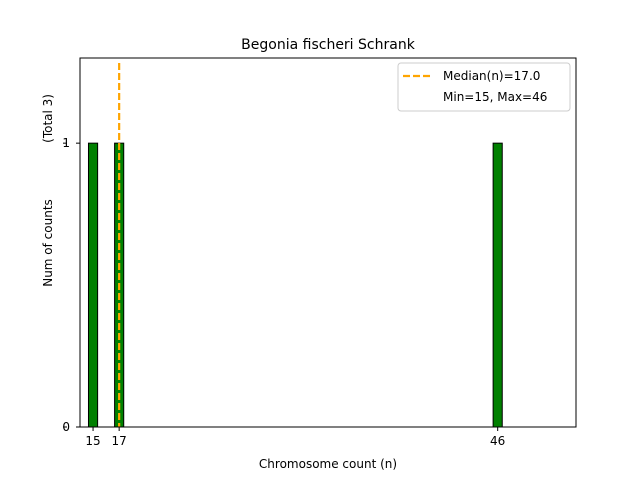  I want to click on y-tick-label-0: 0, so click(66, 427).